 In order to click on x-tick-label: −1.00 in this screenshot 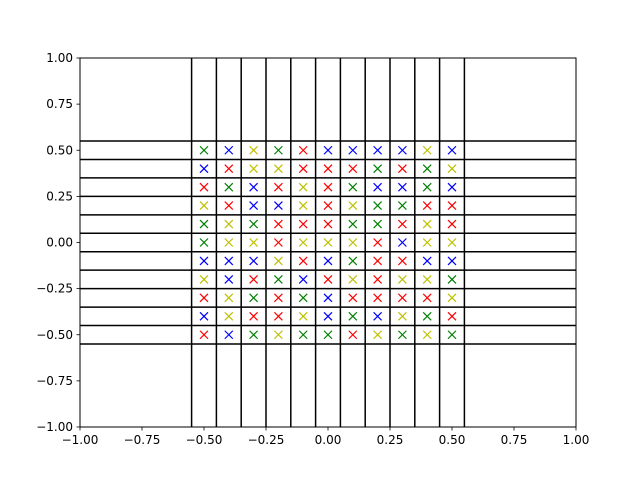, I will do `click(80, 440)`.